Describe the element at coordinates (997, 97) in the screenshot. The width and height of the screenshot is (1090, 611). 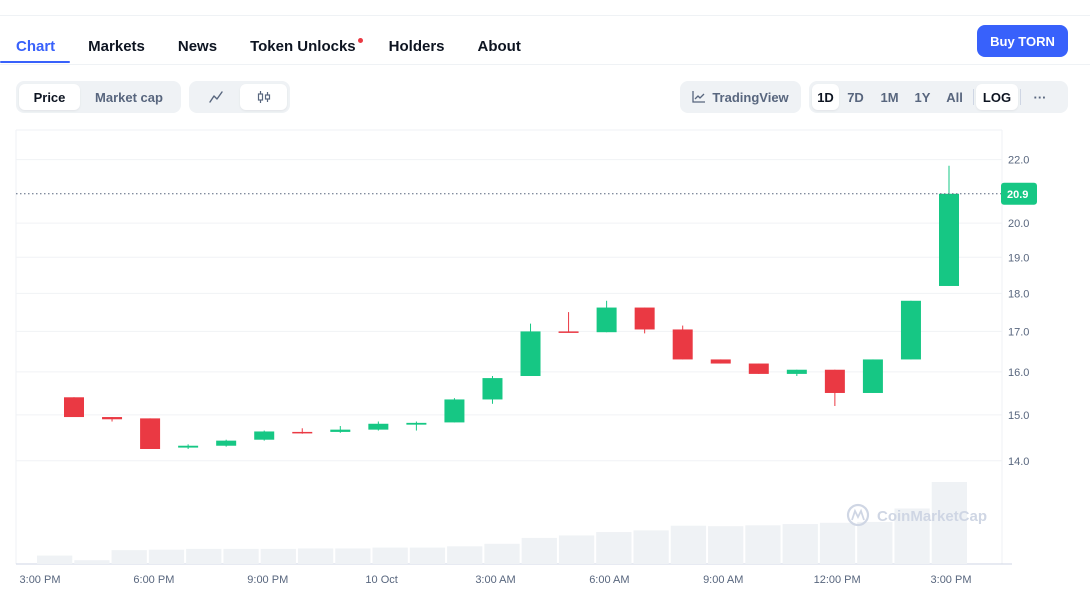
I see `log-scale-button: LOG` at that location.